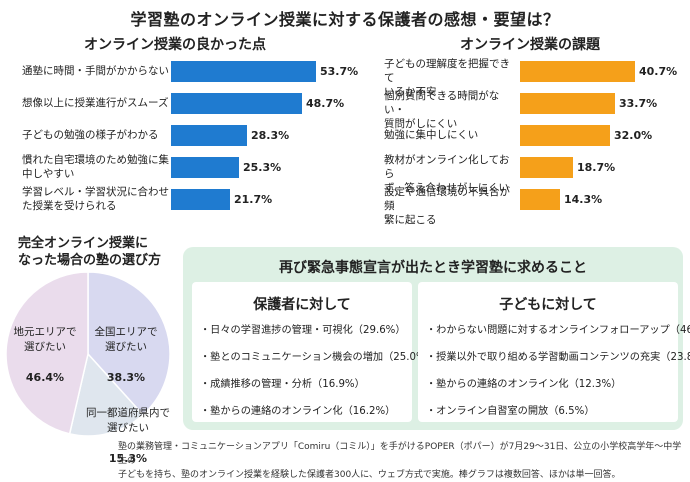 This screenshot has height=482, width=690. I want to click on issue-label-2: 勉強に集中しにくい, so click(431, 135).